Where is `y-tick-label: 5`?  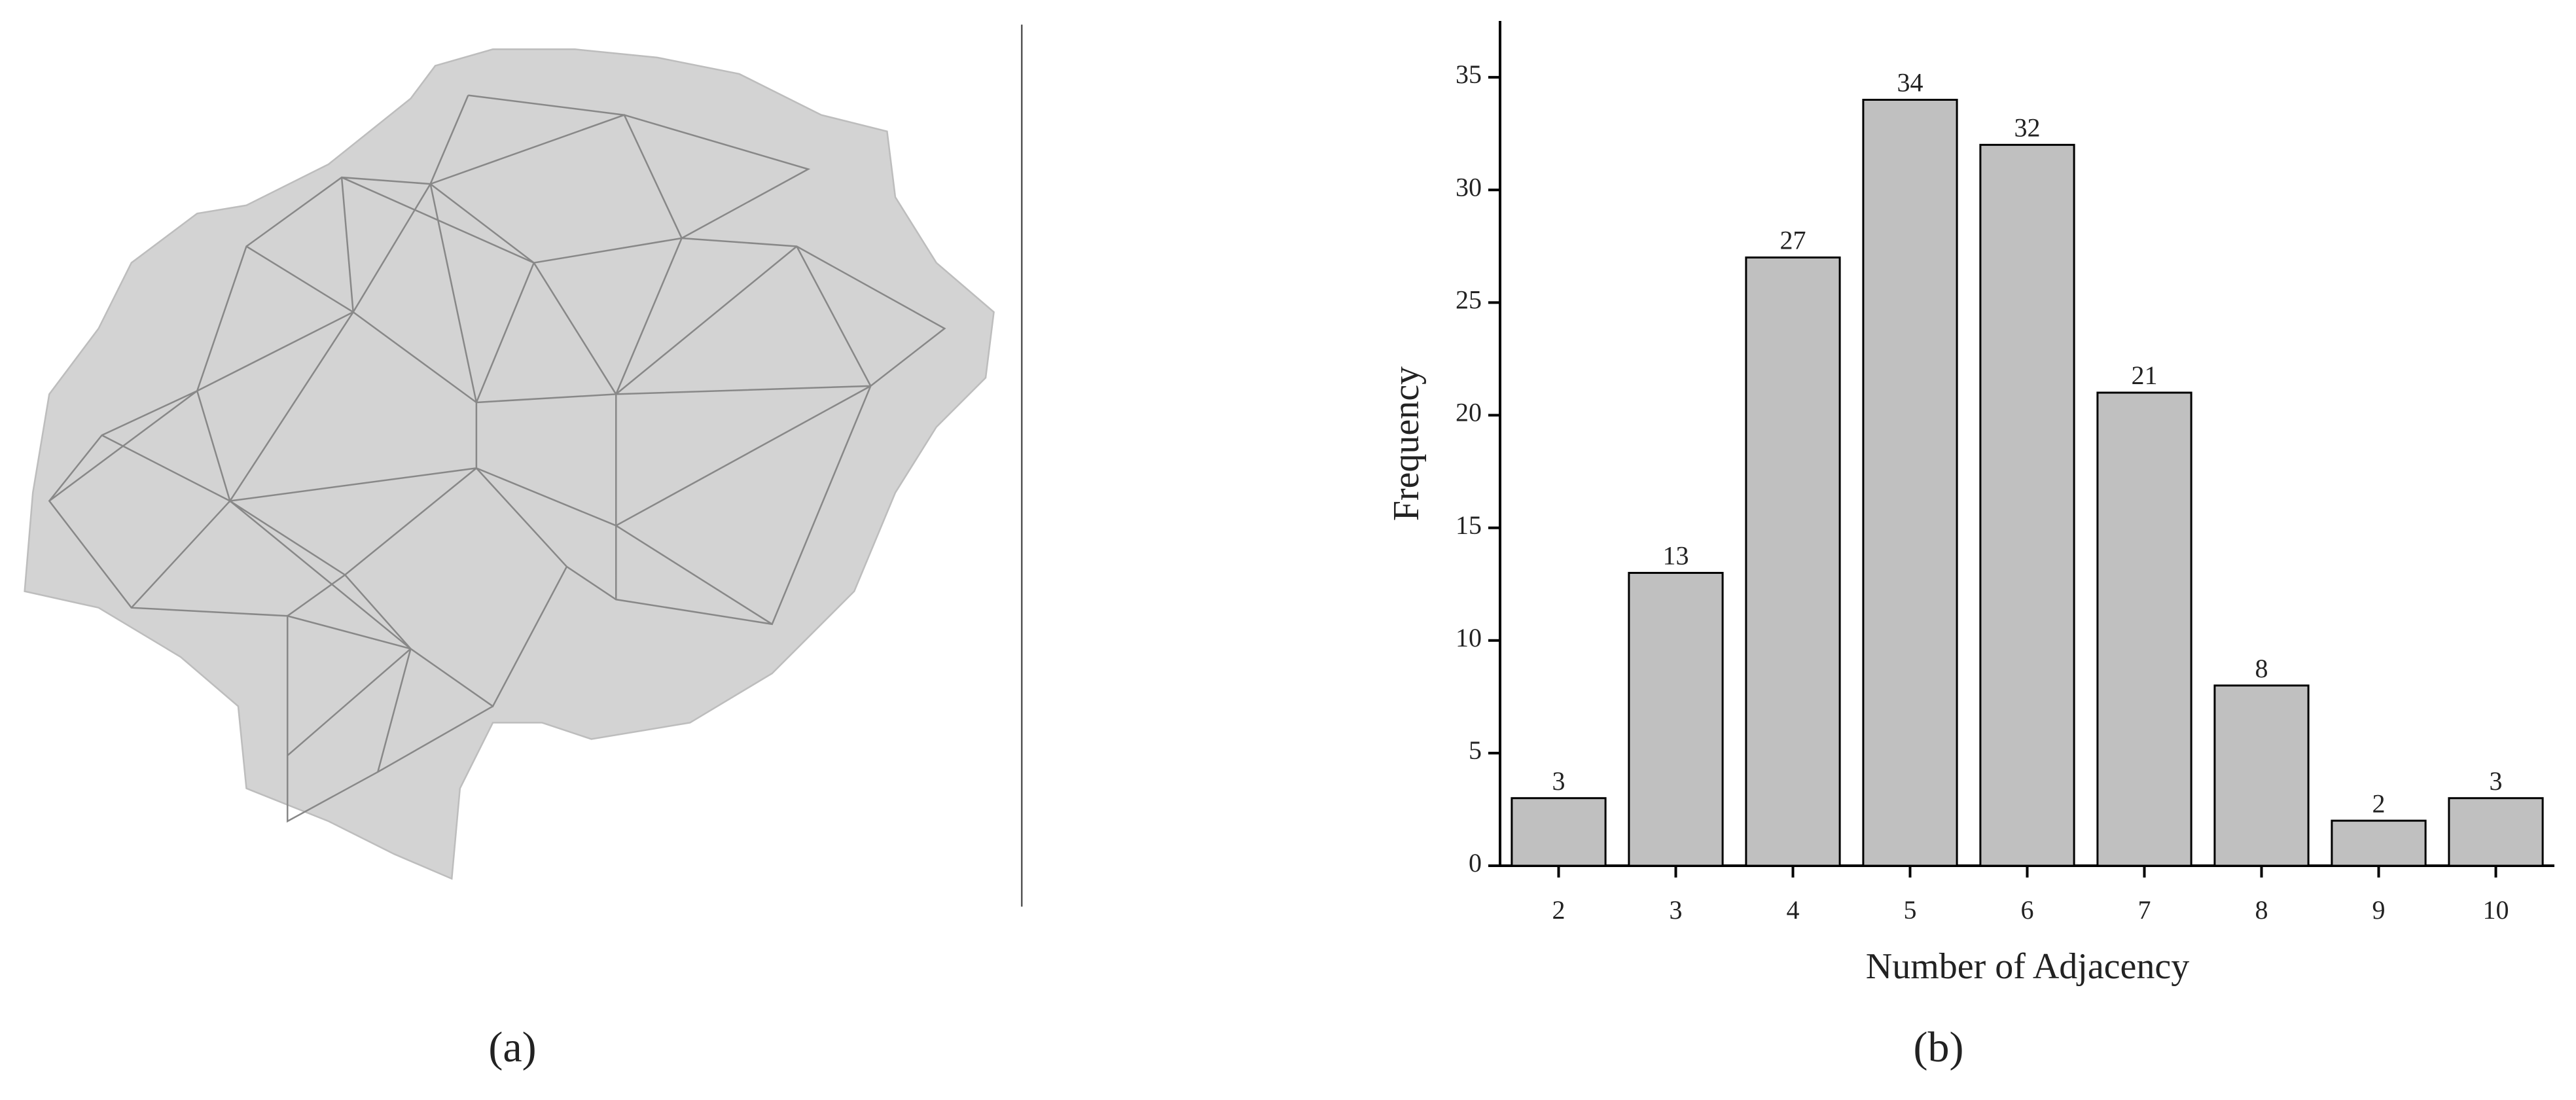 y-tick-label: 5 is located at coordinates (1475, 750).